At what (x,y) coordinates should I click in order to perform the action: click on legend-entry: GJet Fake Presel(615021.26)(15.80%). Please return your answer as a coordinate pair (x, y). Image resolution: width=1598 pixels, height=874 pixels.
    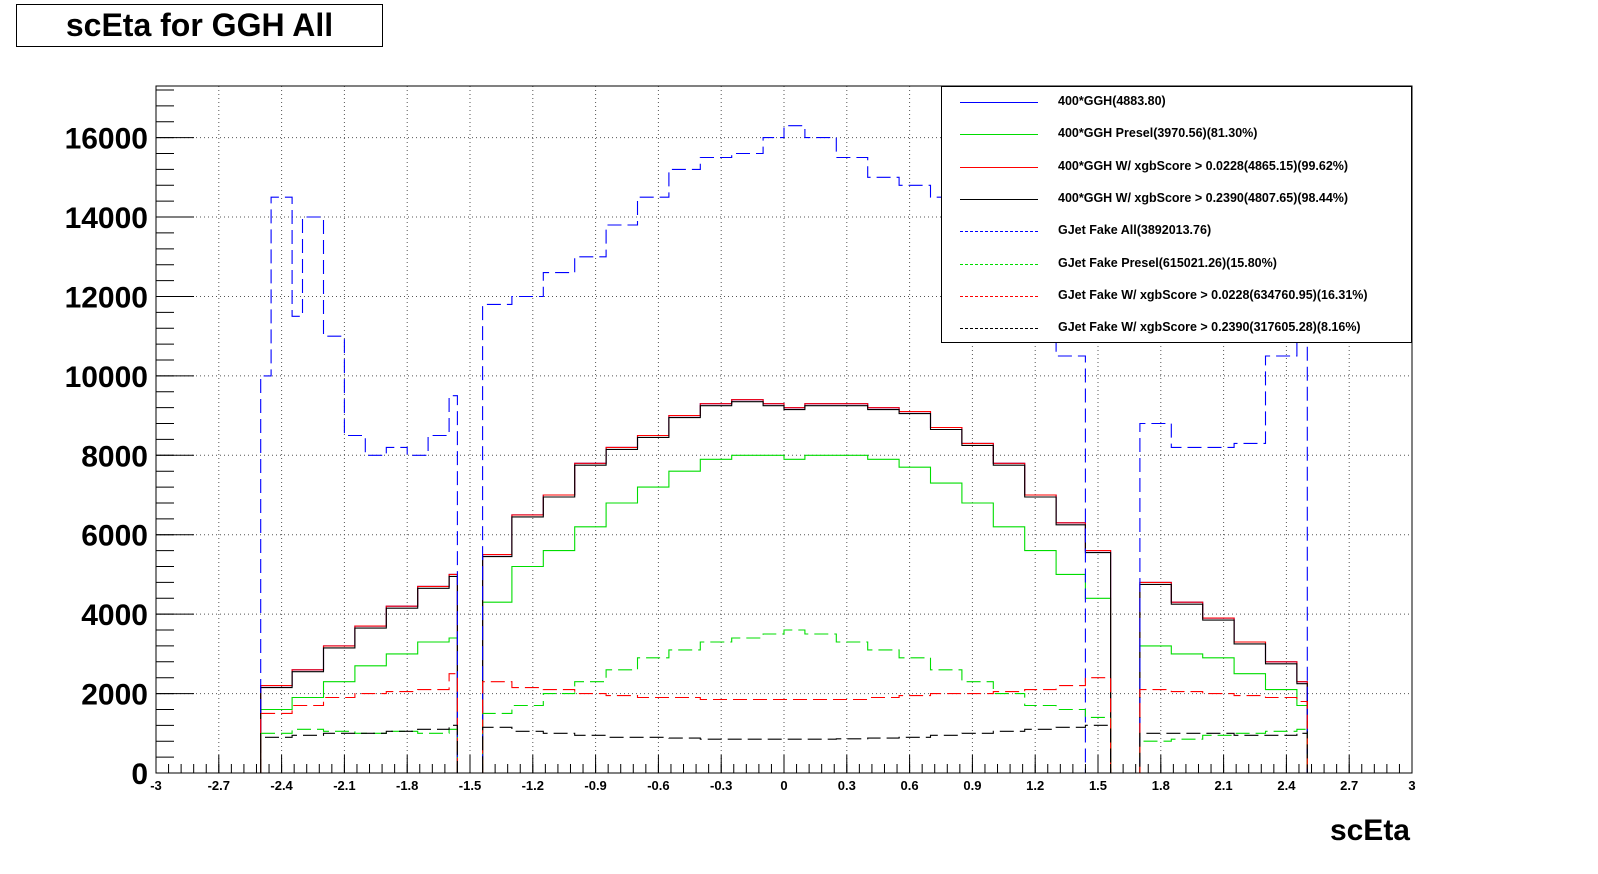
    Looking at the image, I should click on (1176, 264).